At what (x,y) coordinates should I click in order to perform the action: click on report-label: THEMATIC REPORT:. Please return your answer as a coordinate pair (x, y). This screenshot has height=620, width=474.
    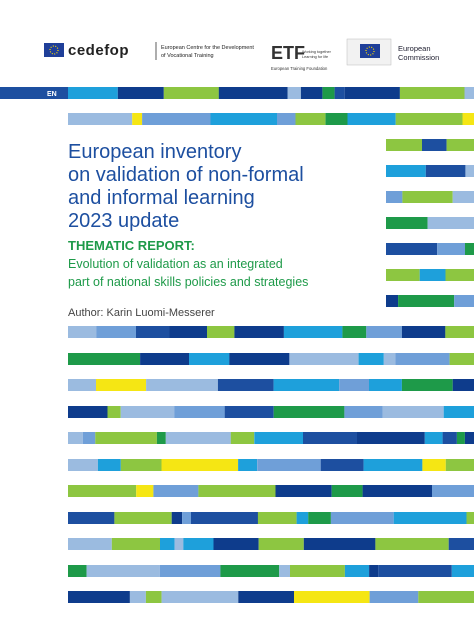
    Looking at the image, I should click on (131, 245).